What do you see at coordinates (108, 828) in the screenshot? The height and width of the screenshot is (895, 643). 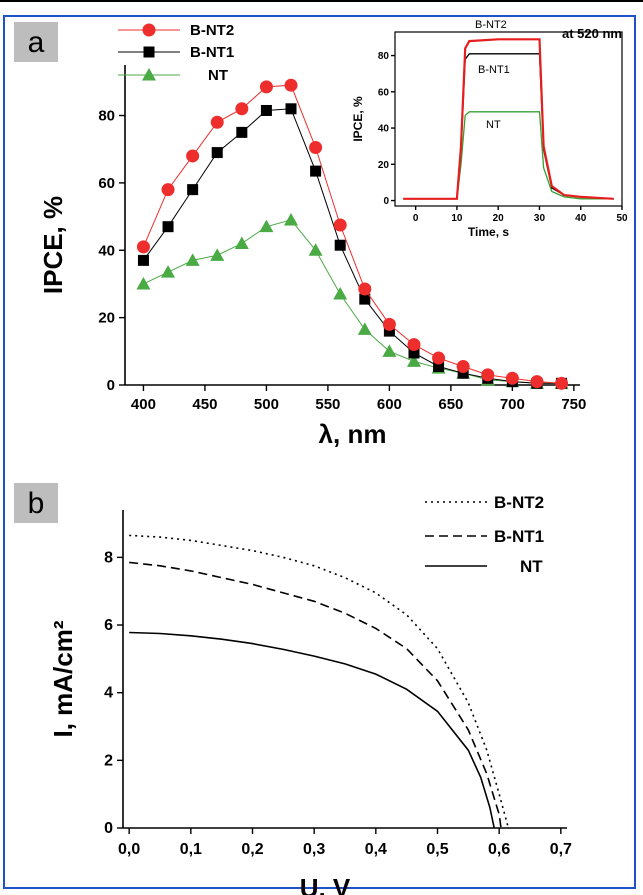 I see `panel-b-y-tick-label: 0` at bounding box center [108, 828].